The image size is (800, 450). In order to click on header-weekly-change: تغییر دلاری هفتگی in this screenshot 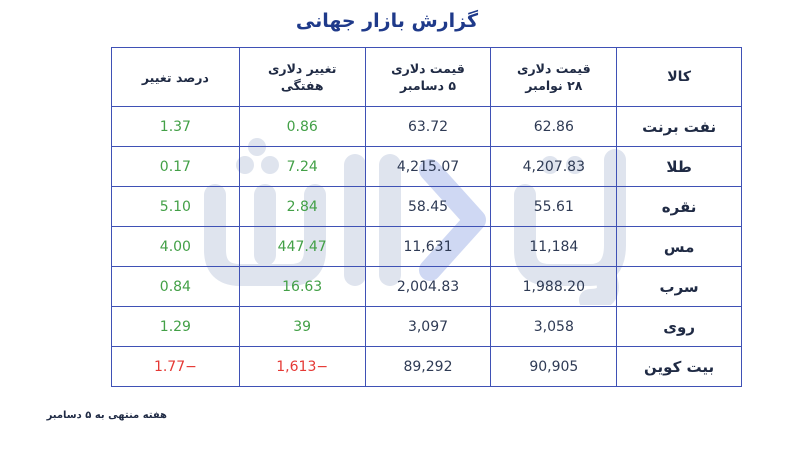, I will do `click(302, 77)`.